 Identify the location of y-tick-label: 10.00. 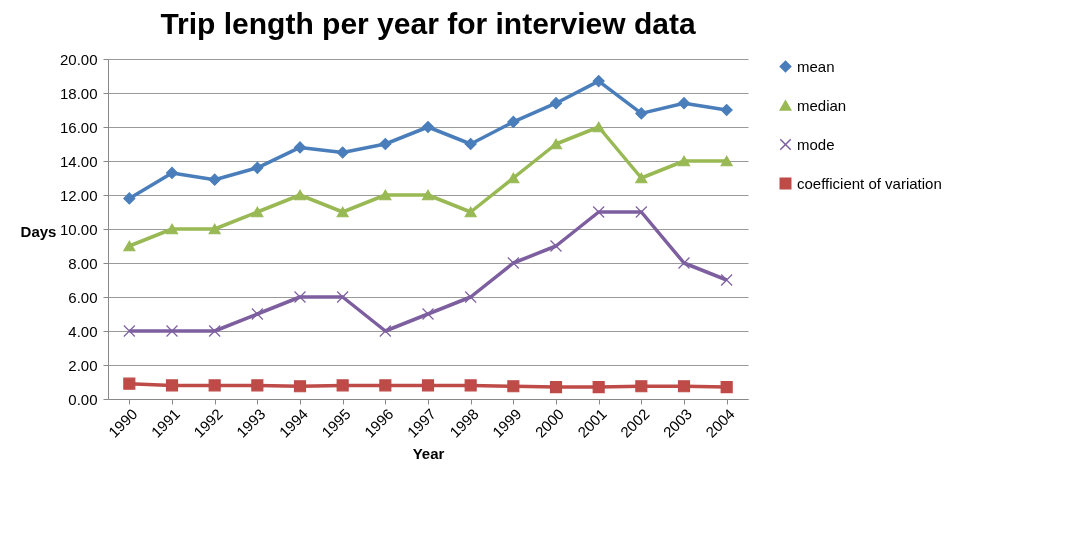
(78, 229).